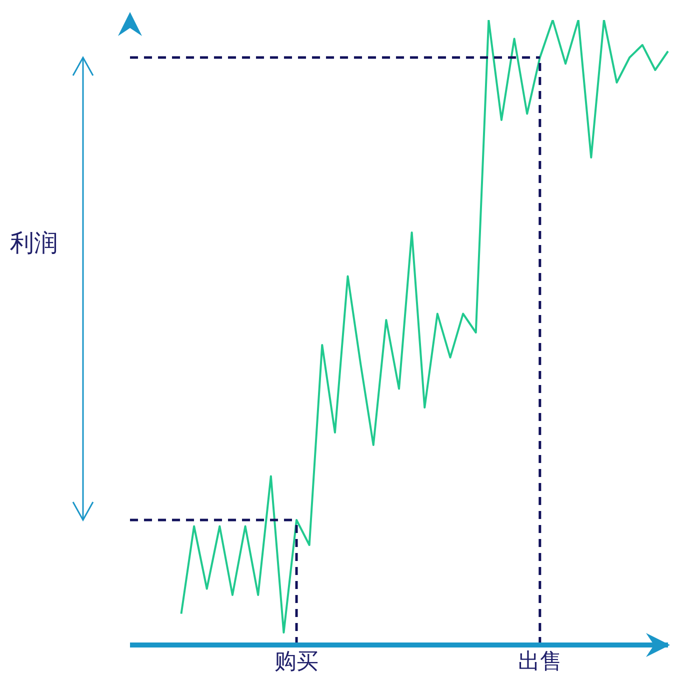 The height and width of the screenshot is (688, 680). Describe the element at coordinates (540, 662) in the screenshot. I see `x-tick-label: 出售` at that location.